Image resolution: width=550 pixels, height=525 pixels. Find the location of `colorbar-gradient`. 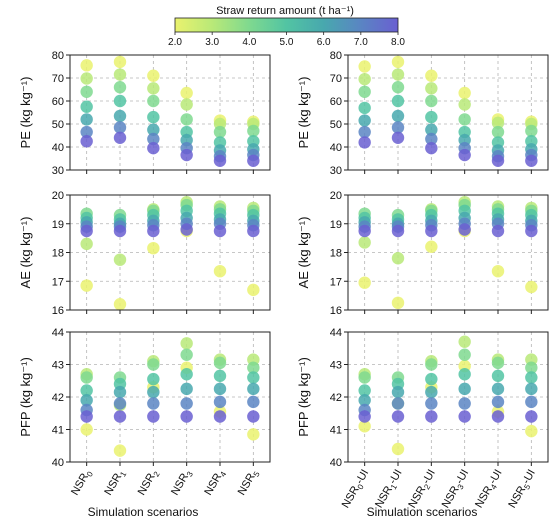

colorbar-gradient is located at coordinates (286, 25).